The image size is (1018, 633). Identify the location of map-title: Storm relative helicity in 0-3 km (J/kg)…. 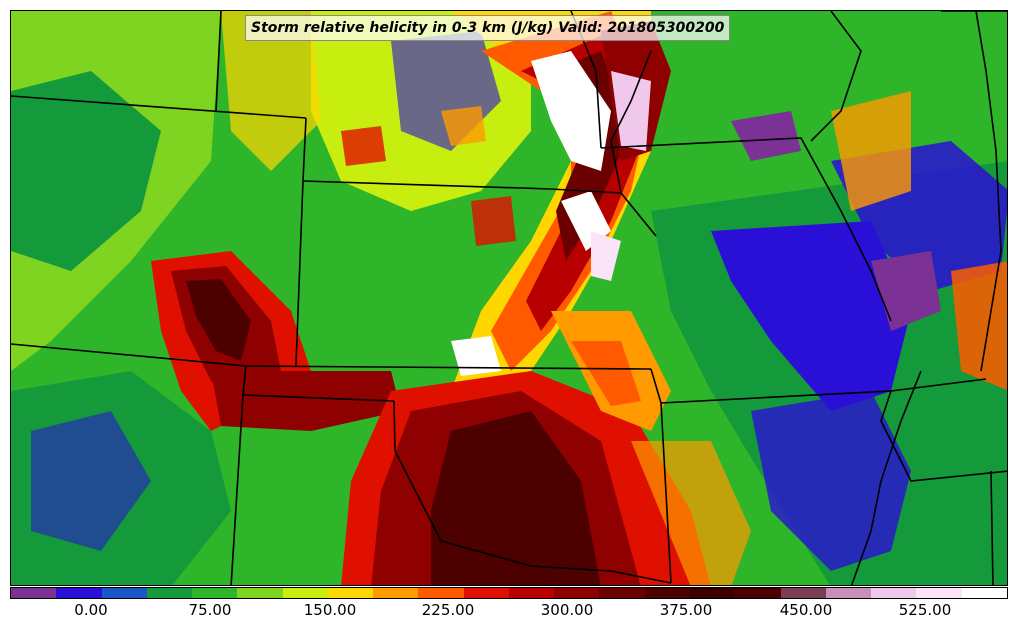
(488, 28).